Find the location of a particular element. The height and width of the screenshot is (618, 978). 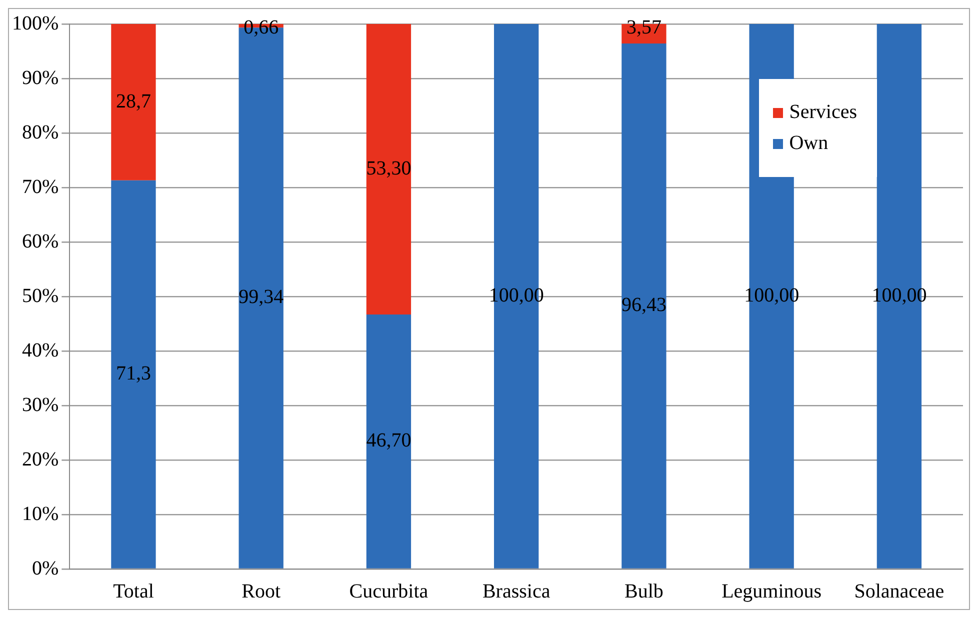

data-label: 96,43 is located at coordinates (643, 305).